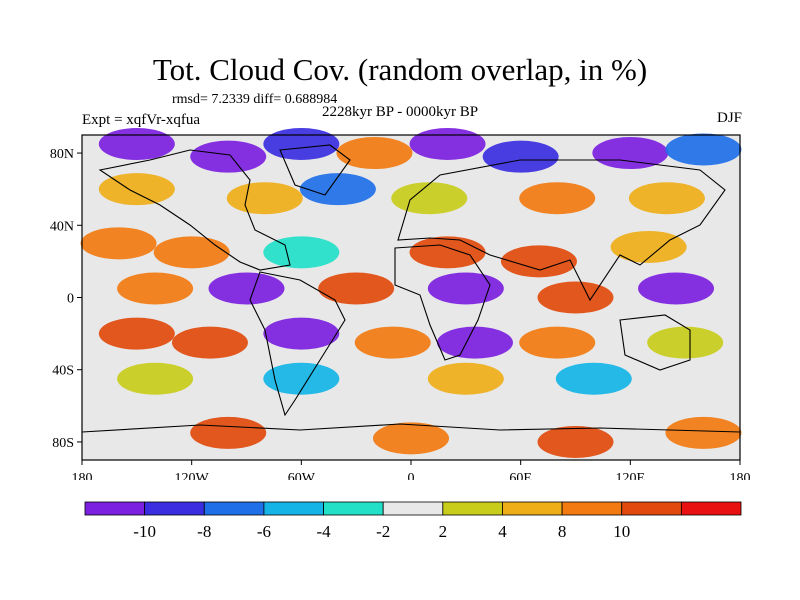 This screenshot has height=600, width=800. I want to click on colorbar-bins, so click(413, 508).